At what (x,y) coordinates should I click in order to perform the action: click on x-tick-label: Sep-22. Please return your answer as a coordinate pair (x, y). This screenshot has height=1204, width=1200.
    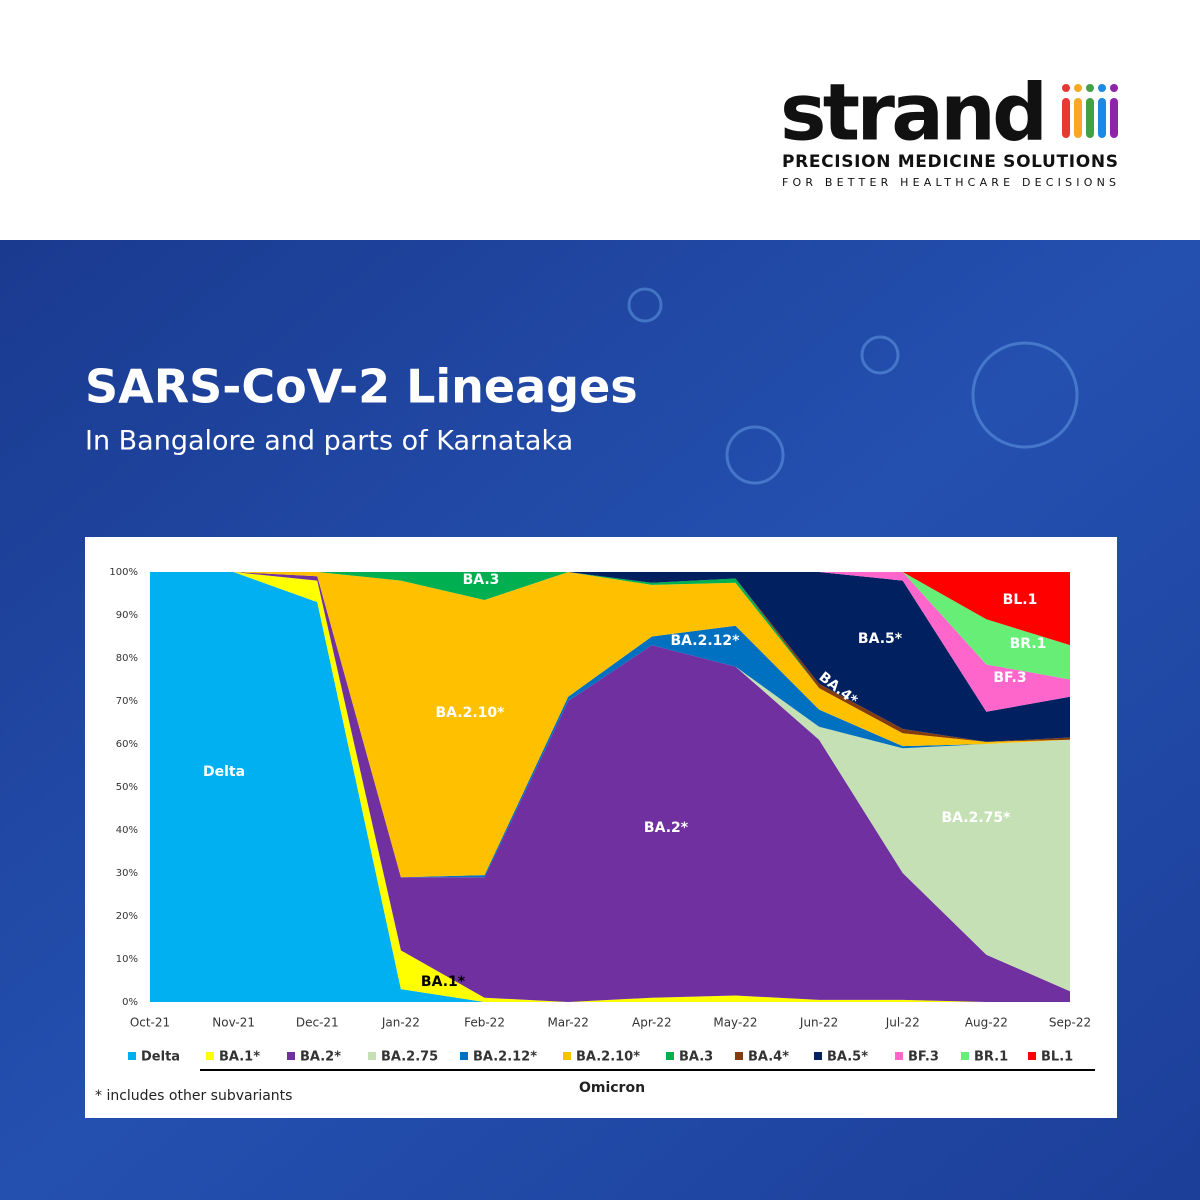
    Looking at the image, I should click on (1070, 1023).